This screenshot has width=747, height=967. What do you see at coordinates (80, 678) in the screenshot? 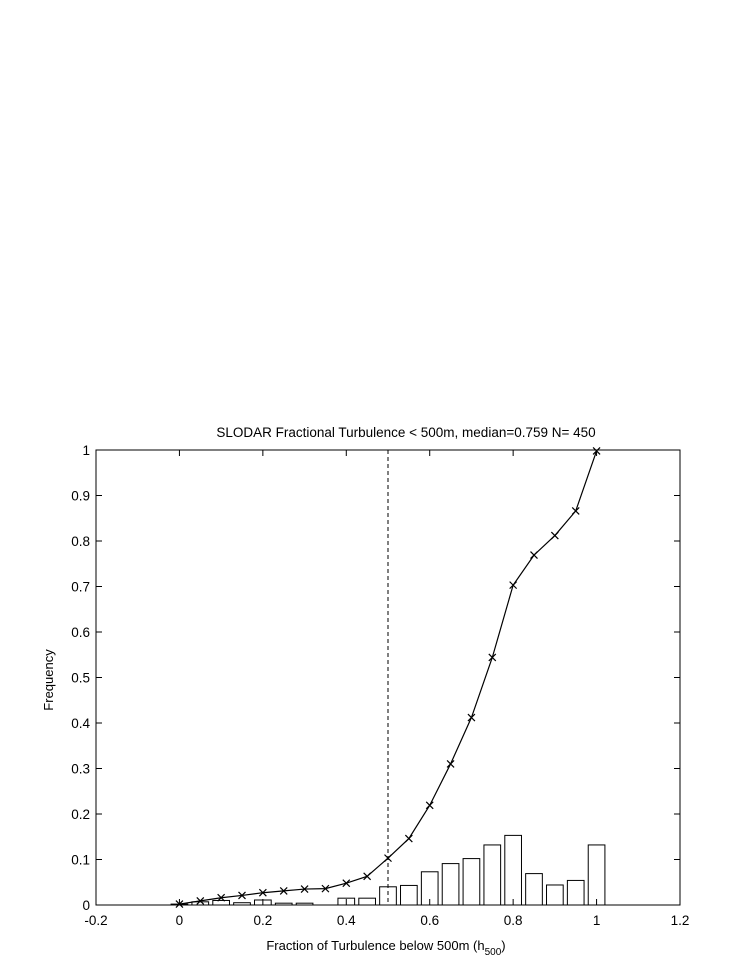
I see `y-tick-label: 0.5` at bounding box center [80, 678].